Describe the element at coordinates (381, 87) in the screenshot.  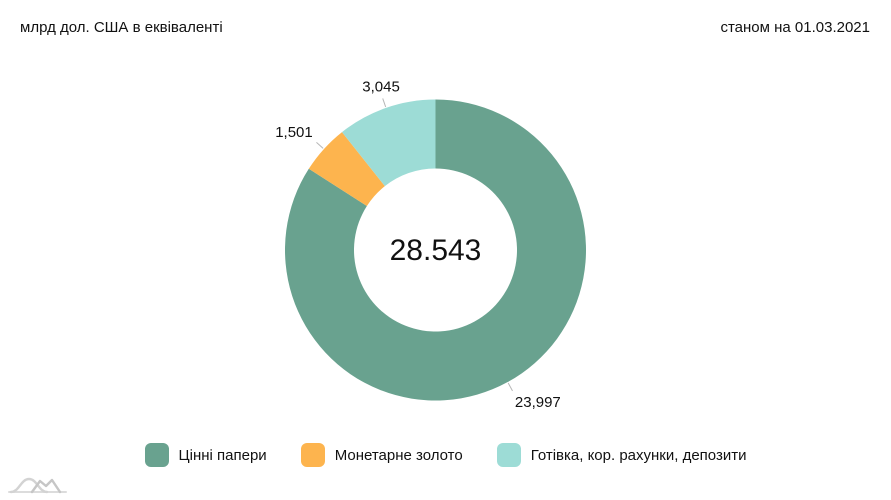
I see `slice-value-label: 3,045` at that location.